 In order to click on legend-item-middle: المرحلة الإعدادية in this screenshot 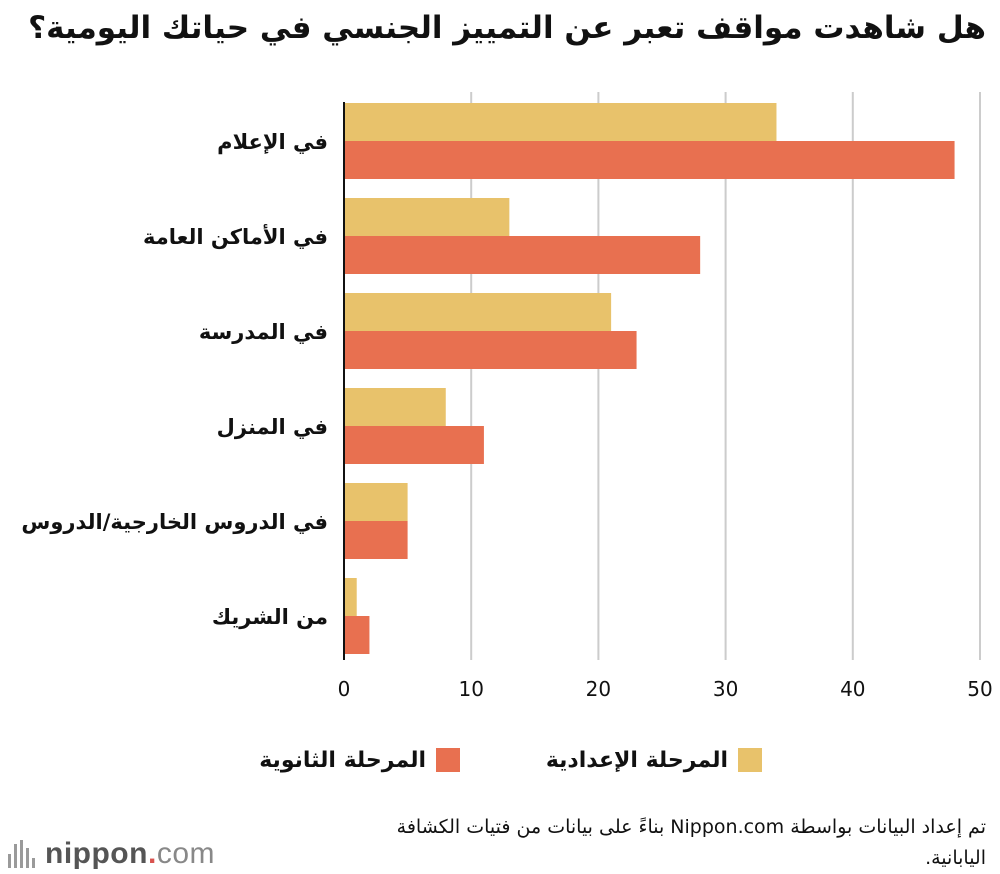, I will do `click(654, 760)`.